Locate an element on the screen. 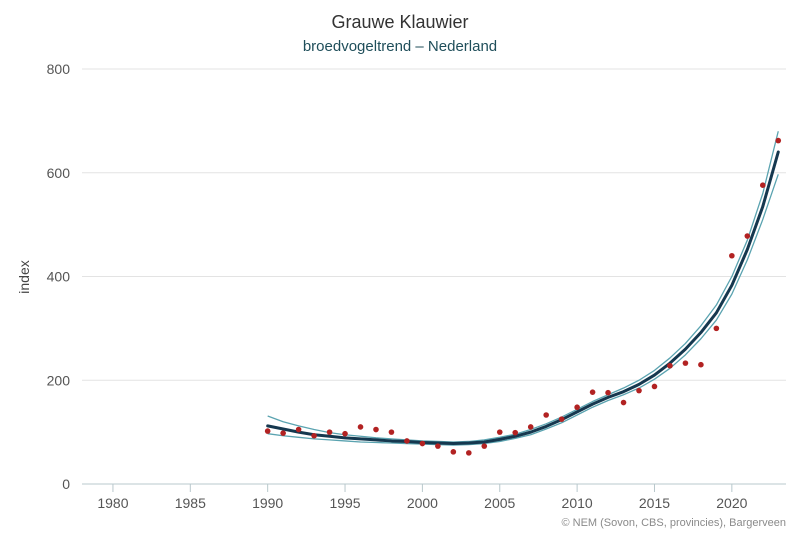 Image resolution: width=800 pixels, height=533 pixels. x-tick-label: 1990 is located at coordinates (267, 503).